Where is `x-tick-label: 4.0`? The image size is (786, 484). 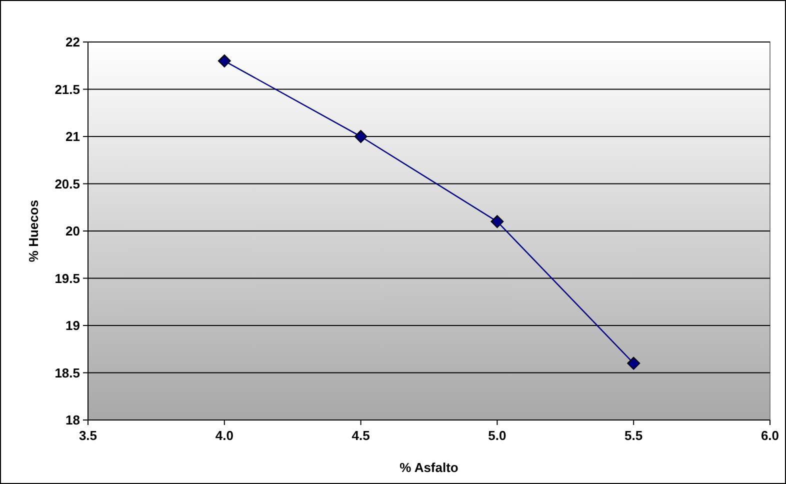 x-tick-label: 4.0 is located at coordinates (224, 435).